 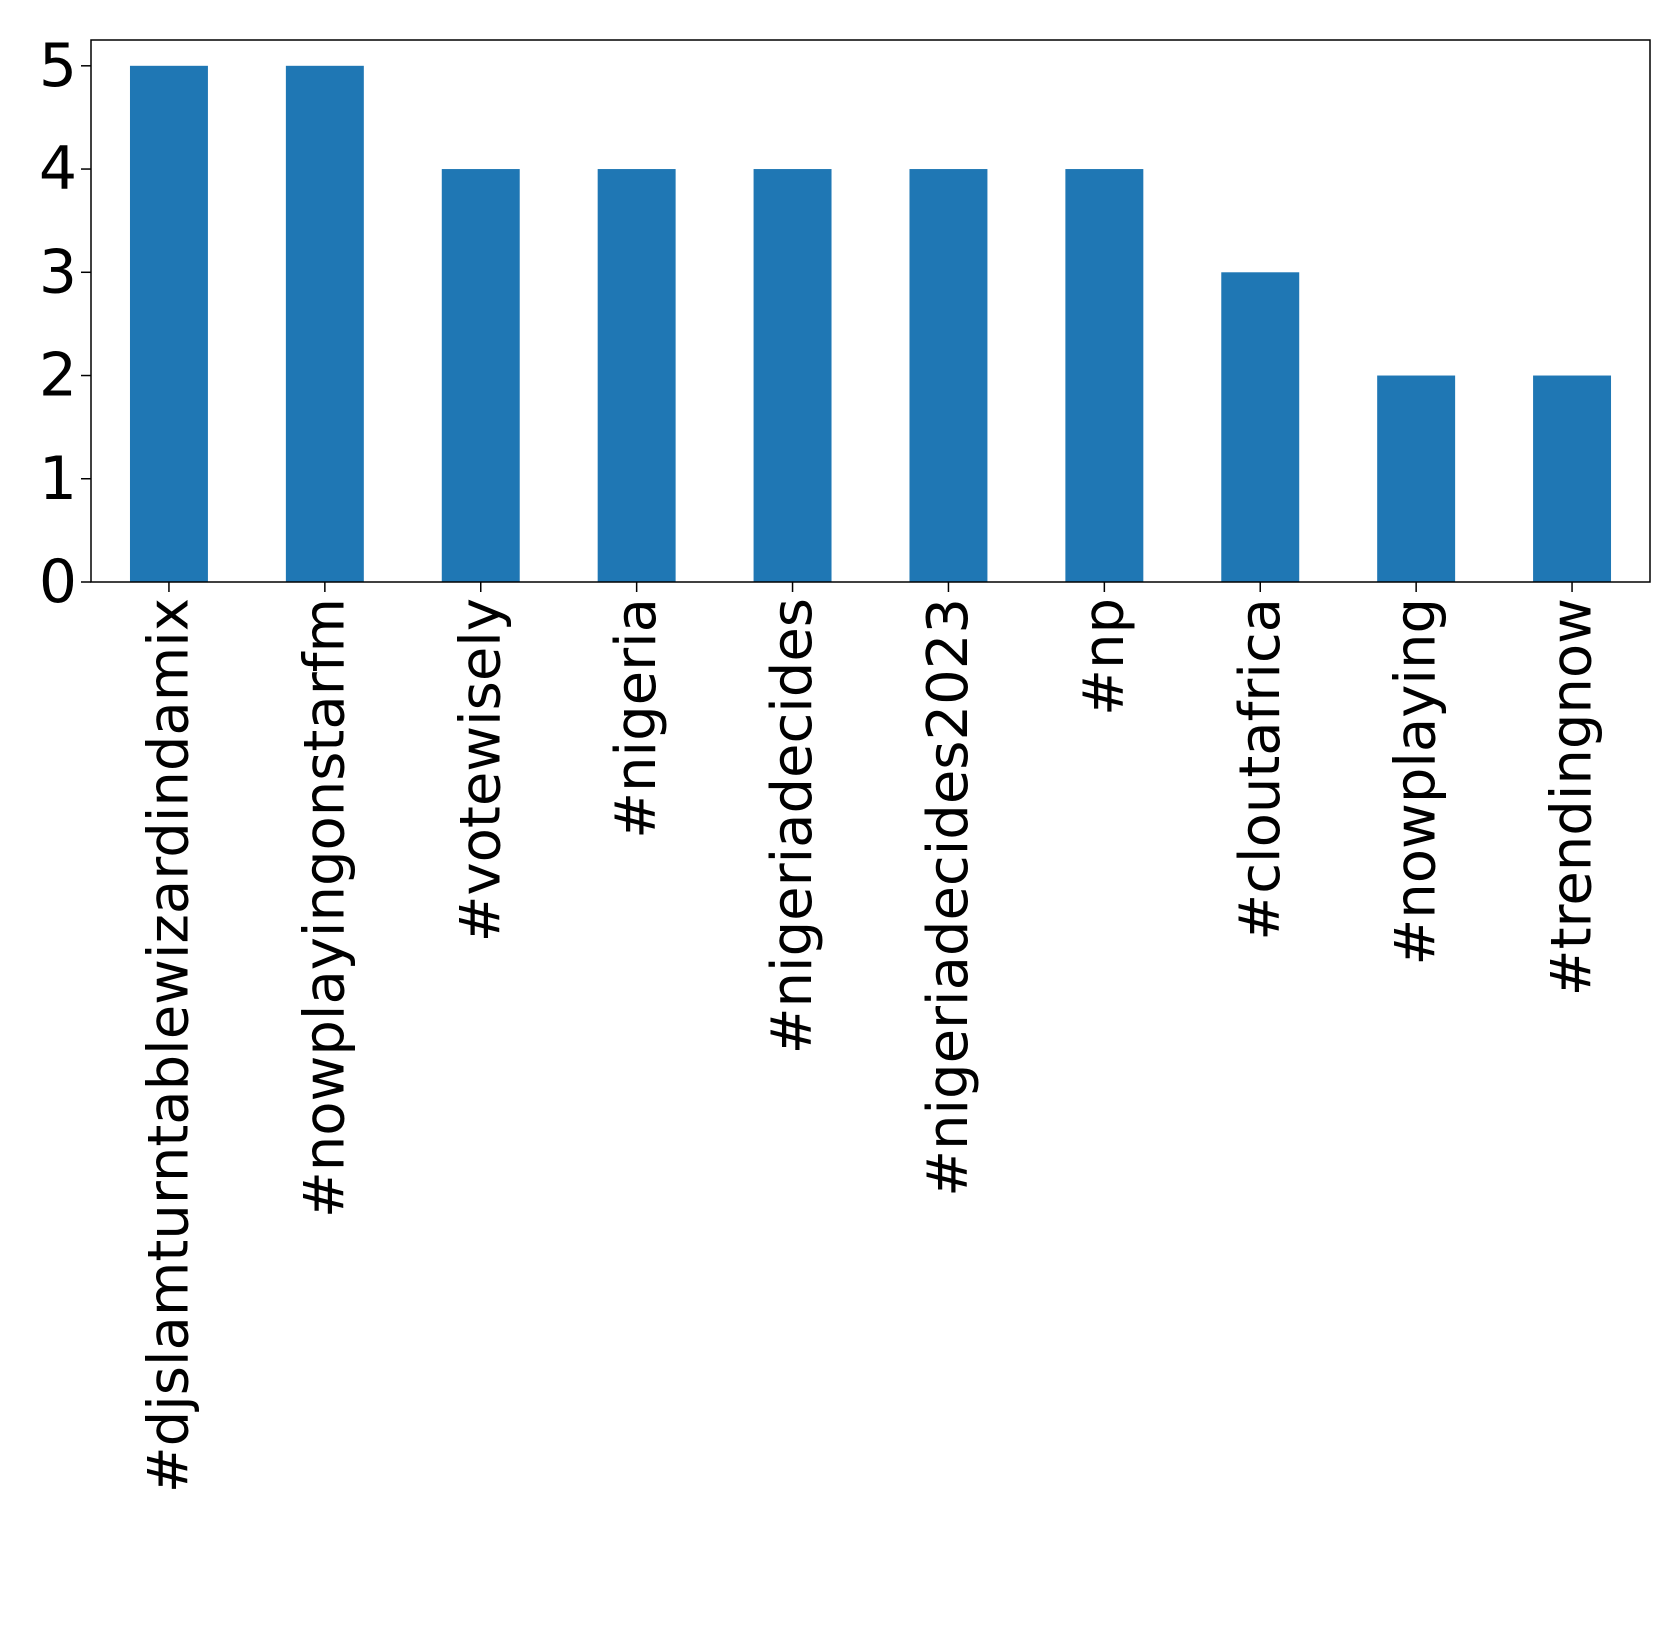 I want to click on x-tick-label: #trendingnow, so click(x=1572, y=797).